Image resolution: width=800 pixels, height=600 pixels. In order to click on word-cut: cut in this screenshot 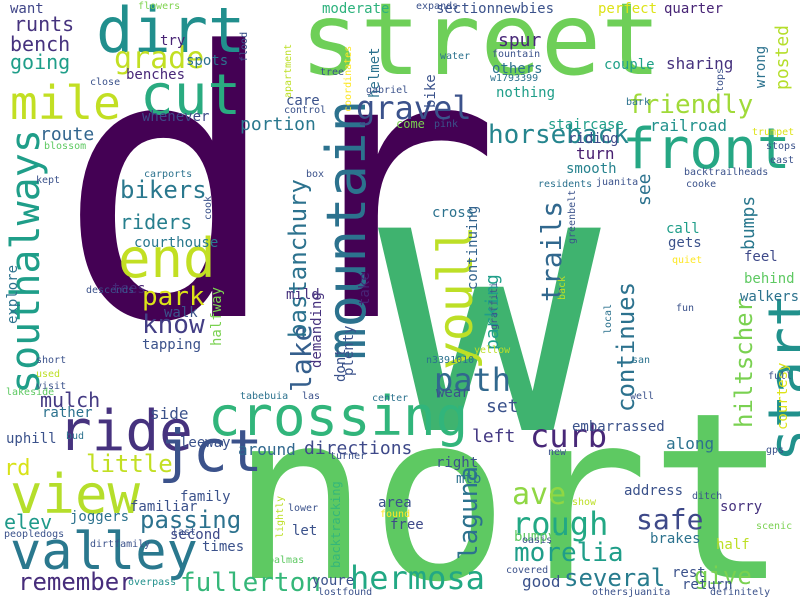, I will do `click(191, 95)`.